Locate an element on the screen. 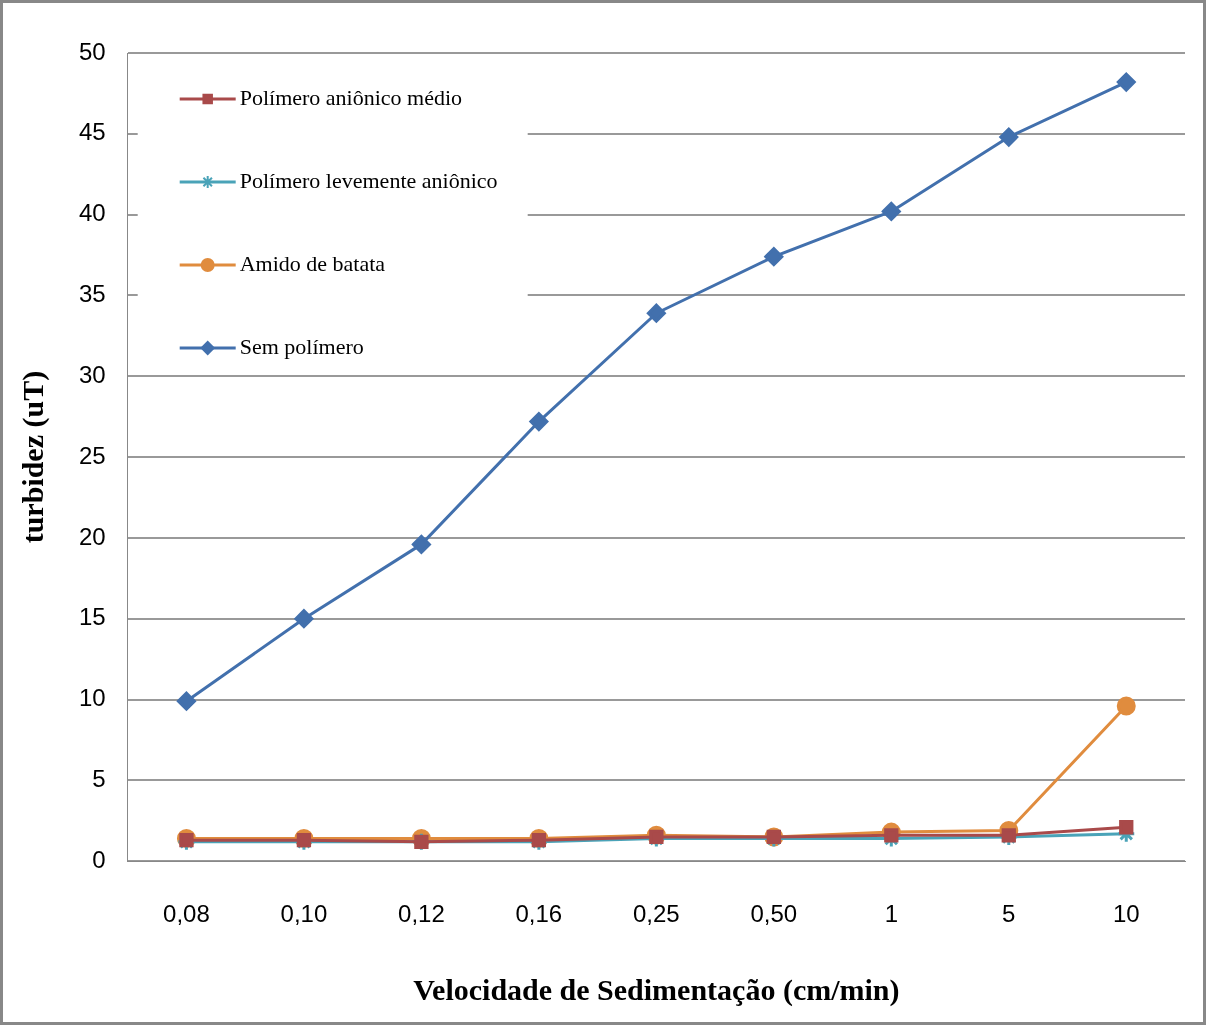 The height and width of the screenshot is (1025, 1206). y-tick-label: 45 is located at coordinates (92, 132).